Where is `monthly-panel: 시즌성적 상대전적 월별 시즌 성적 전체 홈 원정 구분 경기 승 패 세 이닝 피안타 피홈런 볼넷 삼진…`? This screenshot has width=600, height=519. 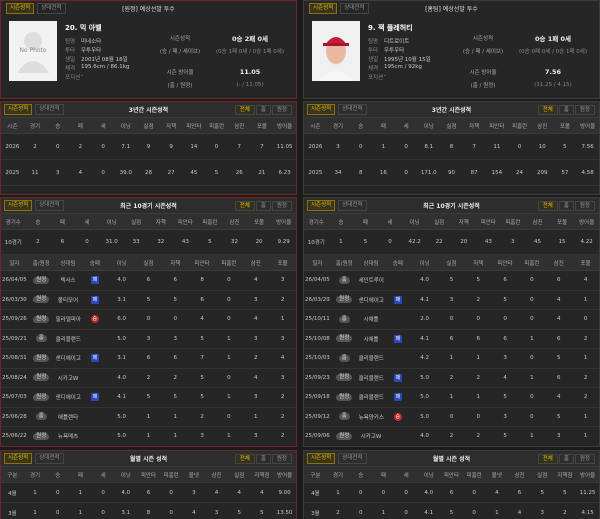 monthly-panel: 시즌성적 상대전적 월별 시즌 성적 전체 홈 원정 구분 경기 승 패 세 이닝 피안타 피홈런 볼넷 삼진… is located at coordinates (148, 484).